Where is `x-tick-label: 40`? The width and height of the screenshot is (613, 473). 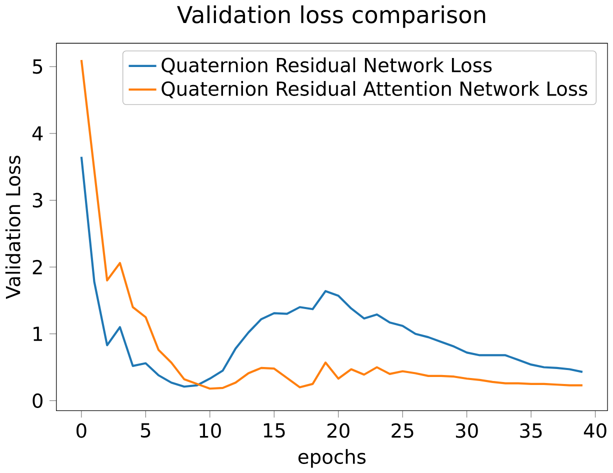 x-tick-label: 40 is located at coordinates (595, 430).